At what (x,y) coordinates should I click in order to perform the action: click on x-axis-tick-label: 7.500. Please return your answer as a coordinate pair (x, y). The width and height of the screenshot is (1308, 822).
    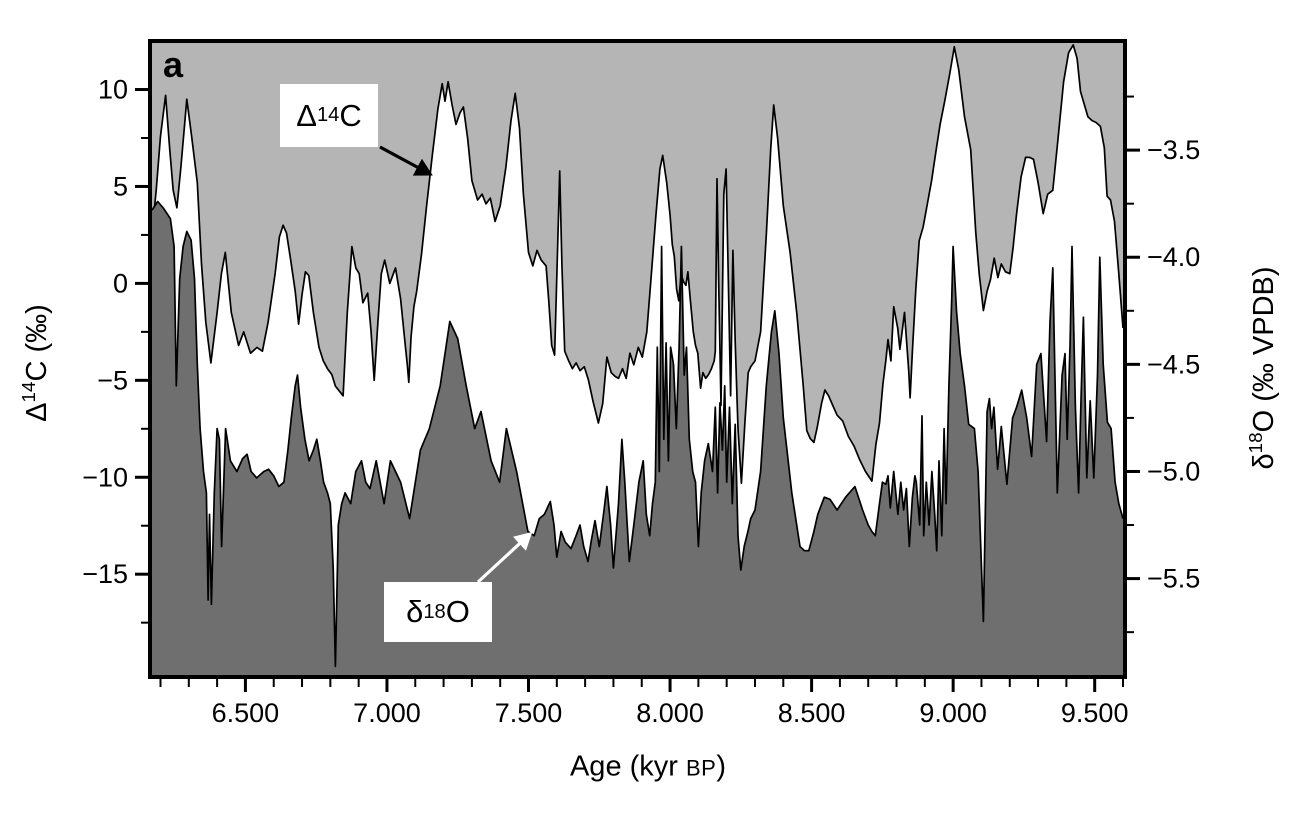
    Looking at the image, I should click on (529, 713).